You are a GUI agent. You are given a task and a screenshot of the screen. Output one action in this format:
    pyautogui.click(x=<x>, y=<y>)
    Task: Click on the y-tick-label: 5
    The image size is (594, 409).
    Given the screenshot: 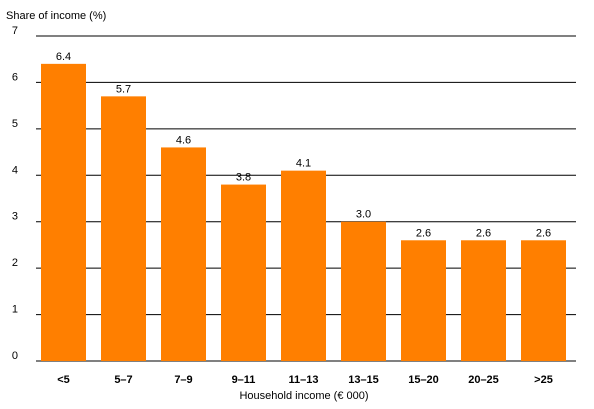 What is the action you would take?
    pyautogui.click(x=15, y=124)
    